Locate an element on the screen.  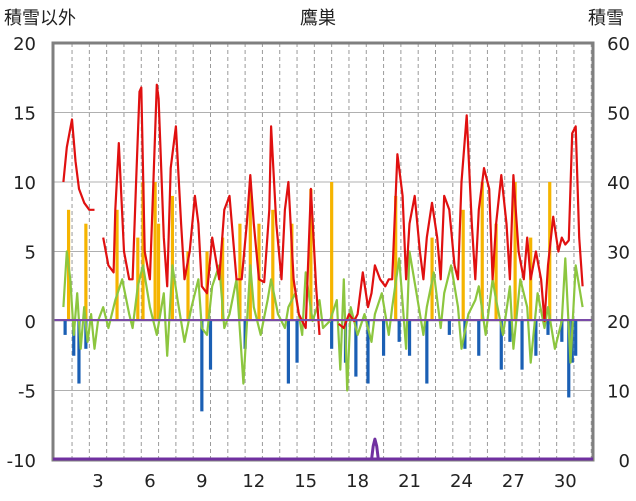
right-tick-label: 30 is located at coordinates (618, 253).